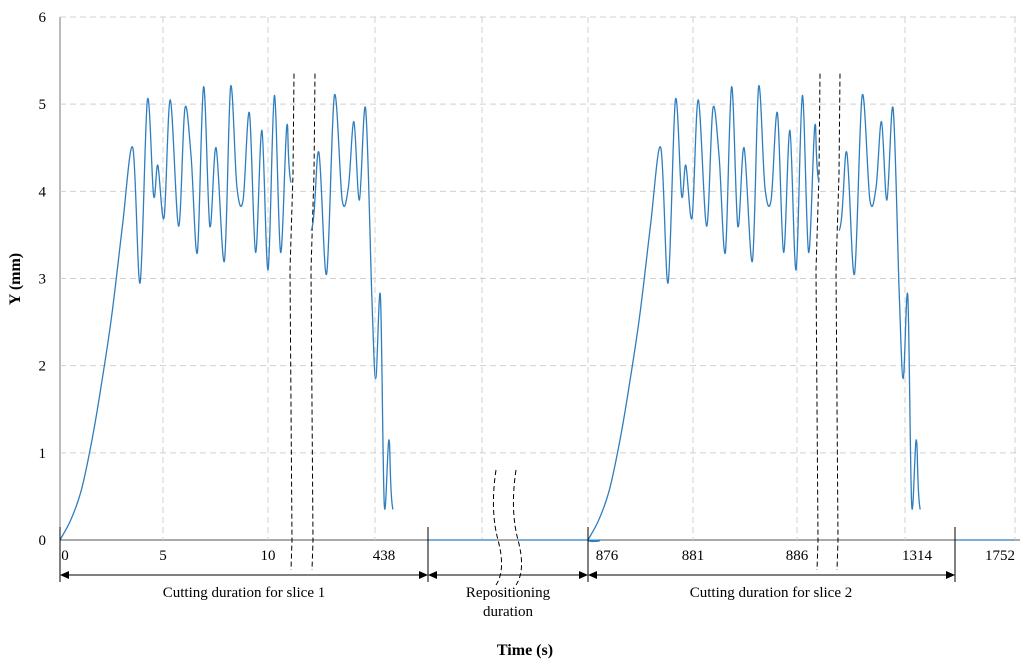 Image resolution: width=1030 pixels, height=661 pixels. What do you see at coordinates (917, 556) in the screenshot?
I see `x-tick-label: 1314` at bounding box center [917, 556].